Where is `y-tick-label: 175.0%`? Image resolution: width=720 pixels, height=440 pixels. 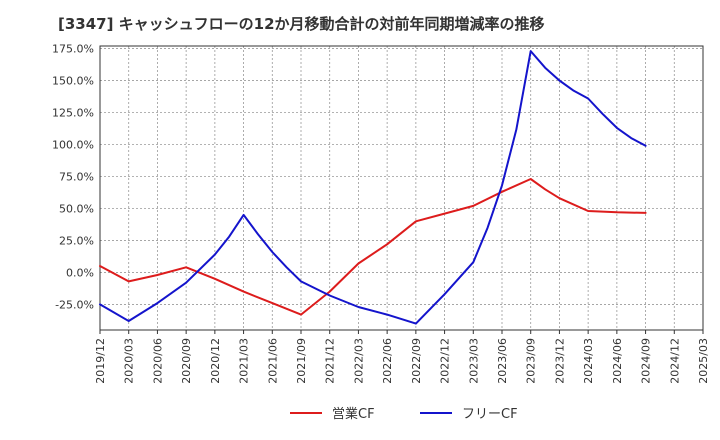
y-tick-label: 175.0% is located at coordinates (73, 49).